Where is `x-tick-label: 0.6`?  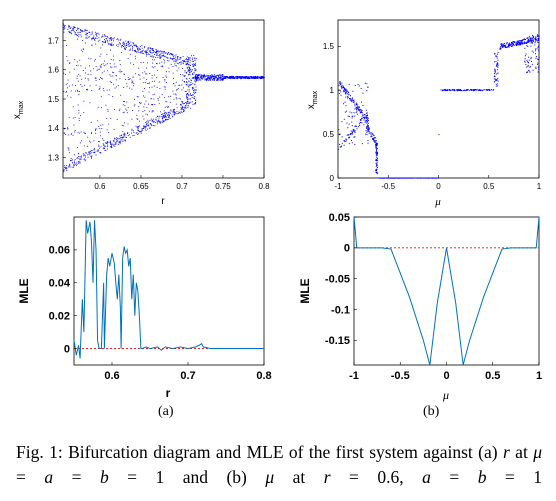
x-tick-label: 0.6 is located at coordinates (111, 376).